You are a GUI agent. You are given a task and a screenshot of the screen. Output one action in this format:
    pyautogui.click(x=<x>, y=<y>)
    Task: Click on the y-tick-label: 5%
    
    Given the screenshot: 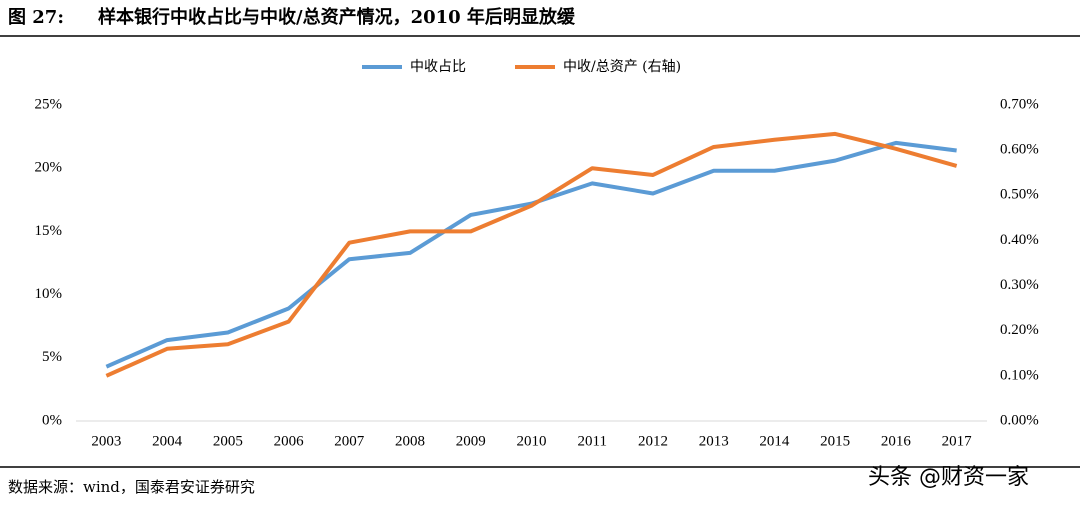 What is the action you would take?
    pyautogui.click(x=52, y=357)
    